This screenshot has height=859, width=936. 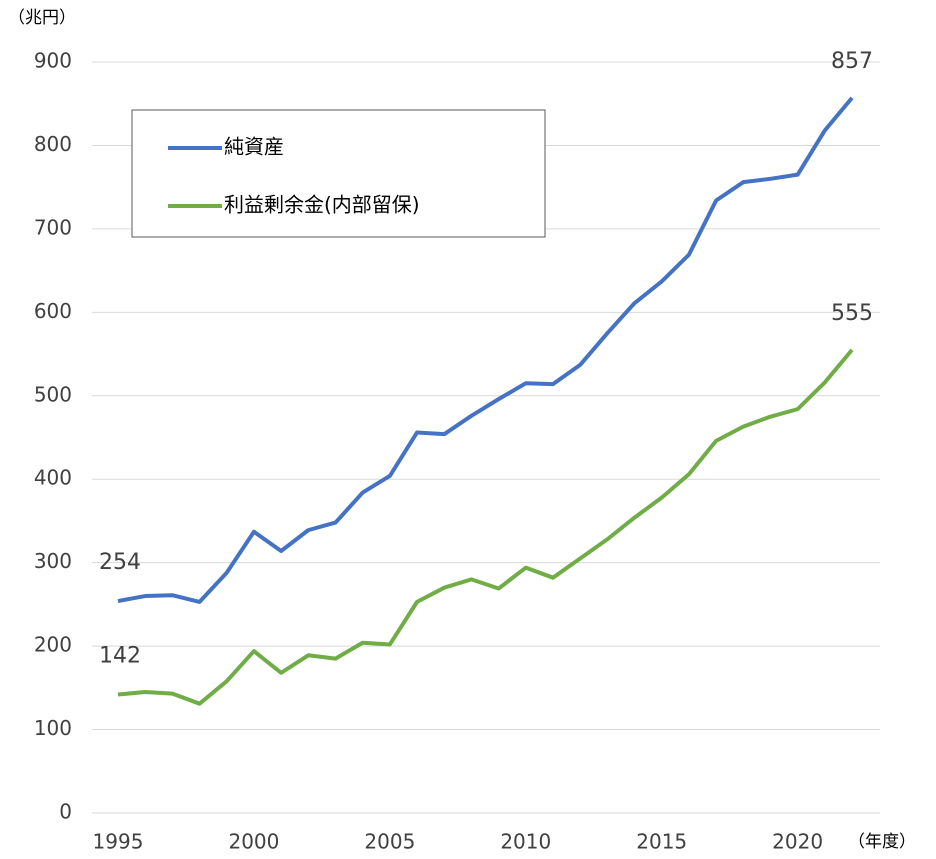 I want to click on x-axis-label: （年度）, so click(x=882, y=842).